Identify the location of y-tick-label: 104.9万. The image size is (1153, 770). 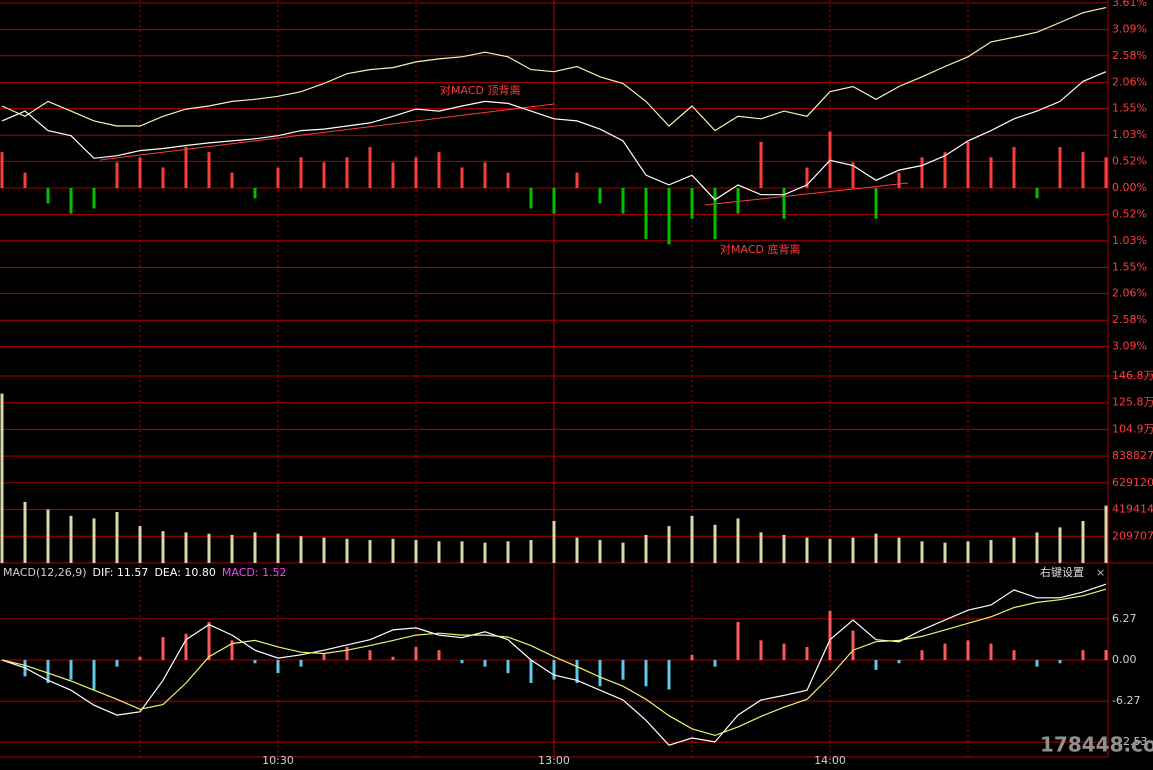
(1132, 428).